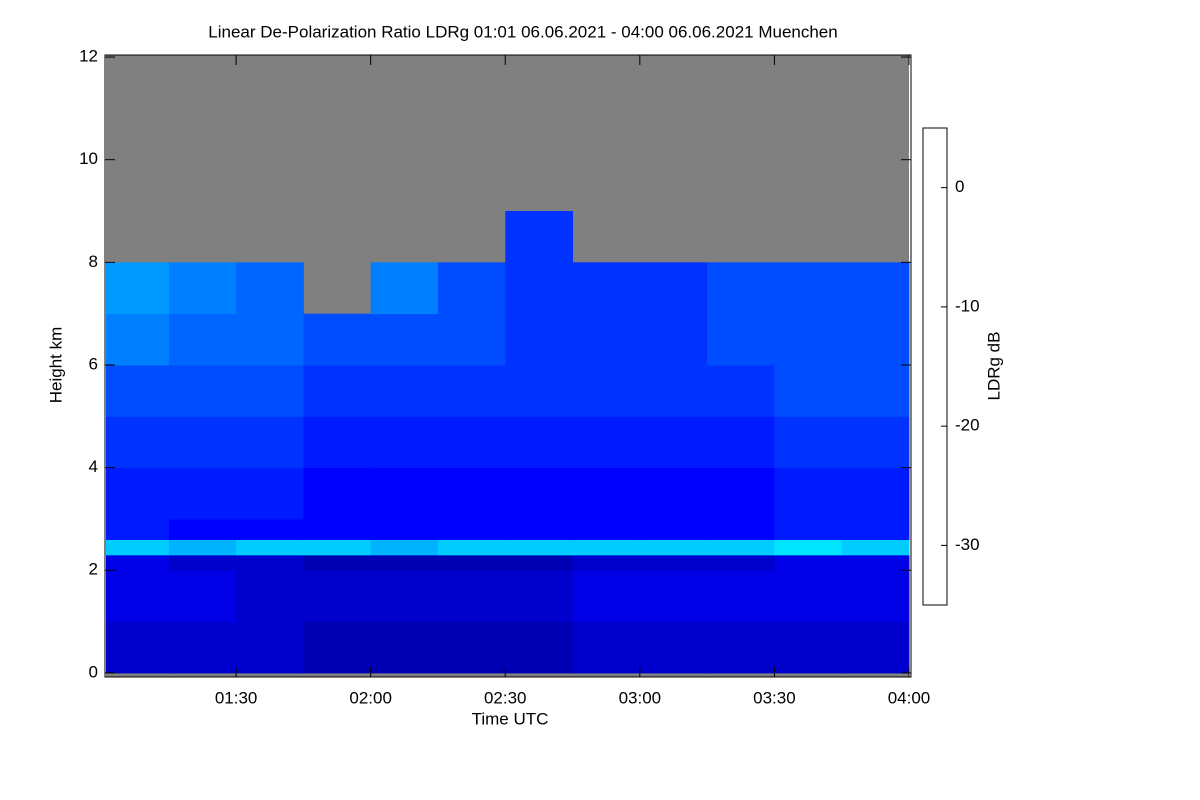 This screenshot has height=800, width=1200. Describe the element at coordinates (993, 366) in the screenshot. I see `colorbar-label: LDRg dB` at that location.